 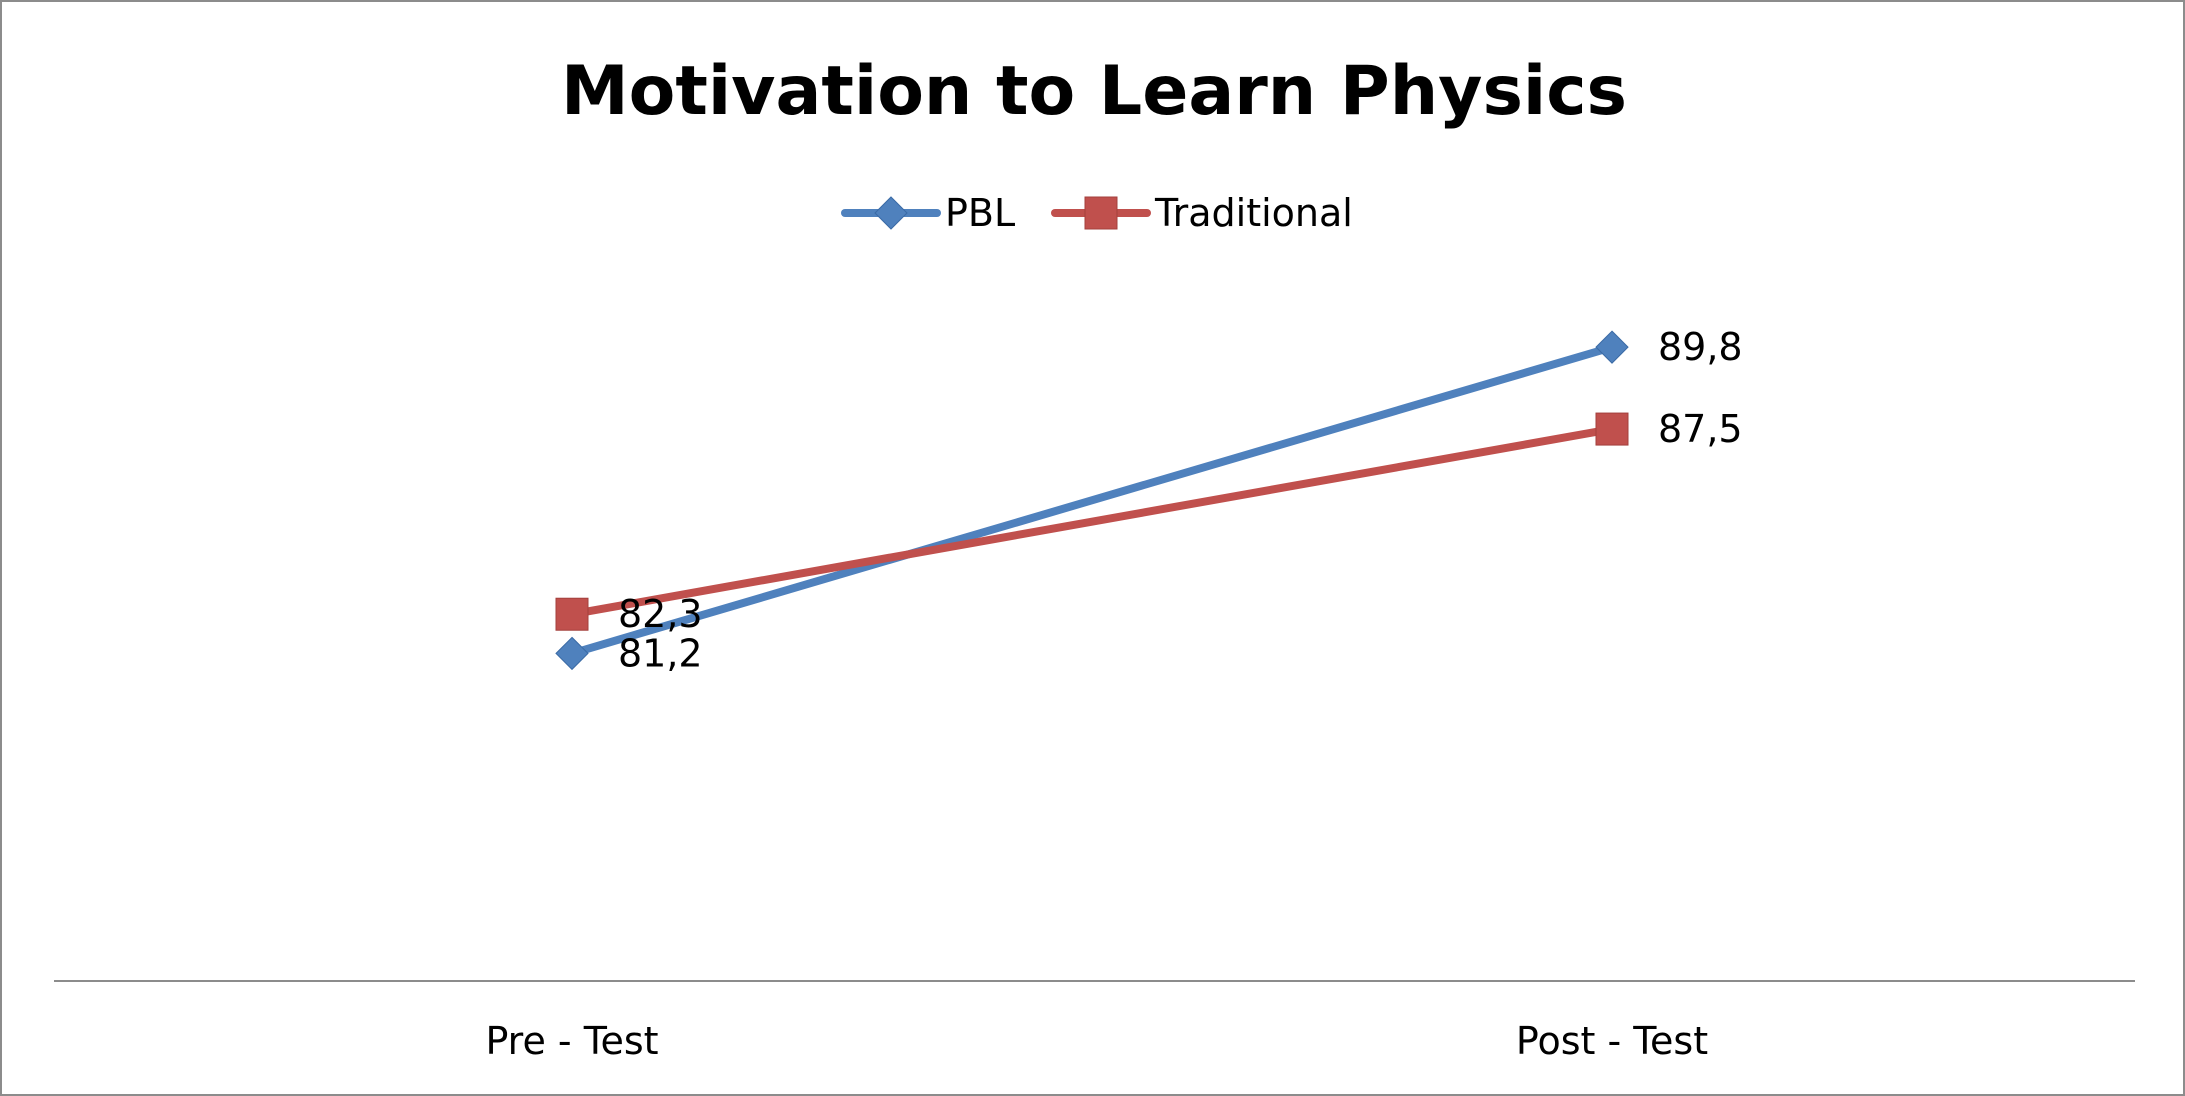 I want to click on x-axis-tick-labels: Pre - Test Post - Test, so click(x=1096, y=1041).